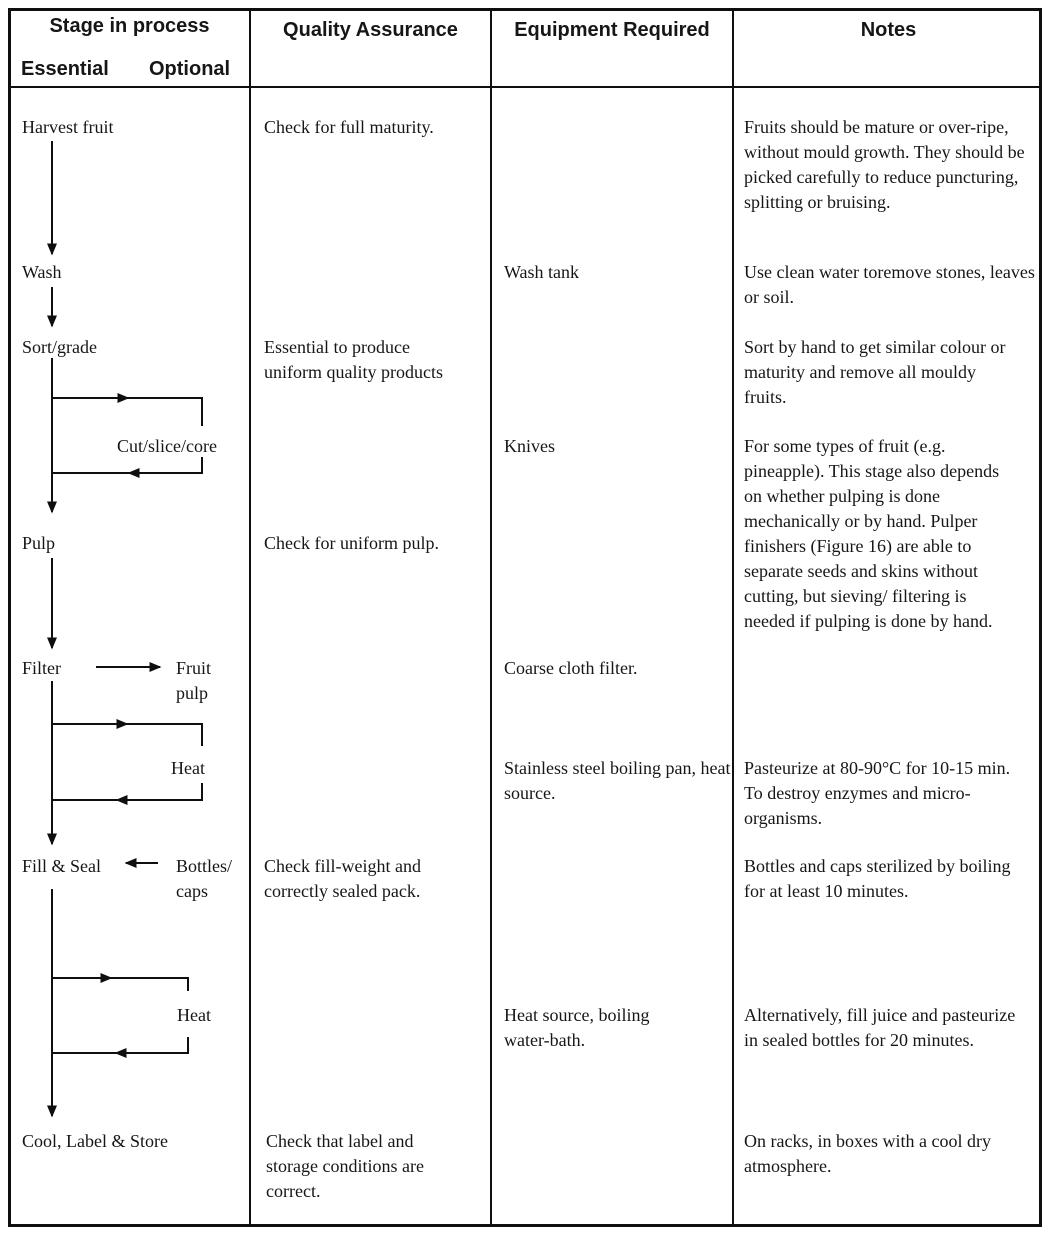  I want to click on column-divider-qa-equipment, so click(491, 617).